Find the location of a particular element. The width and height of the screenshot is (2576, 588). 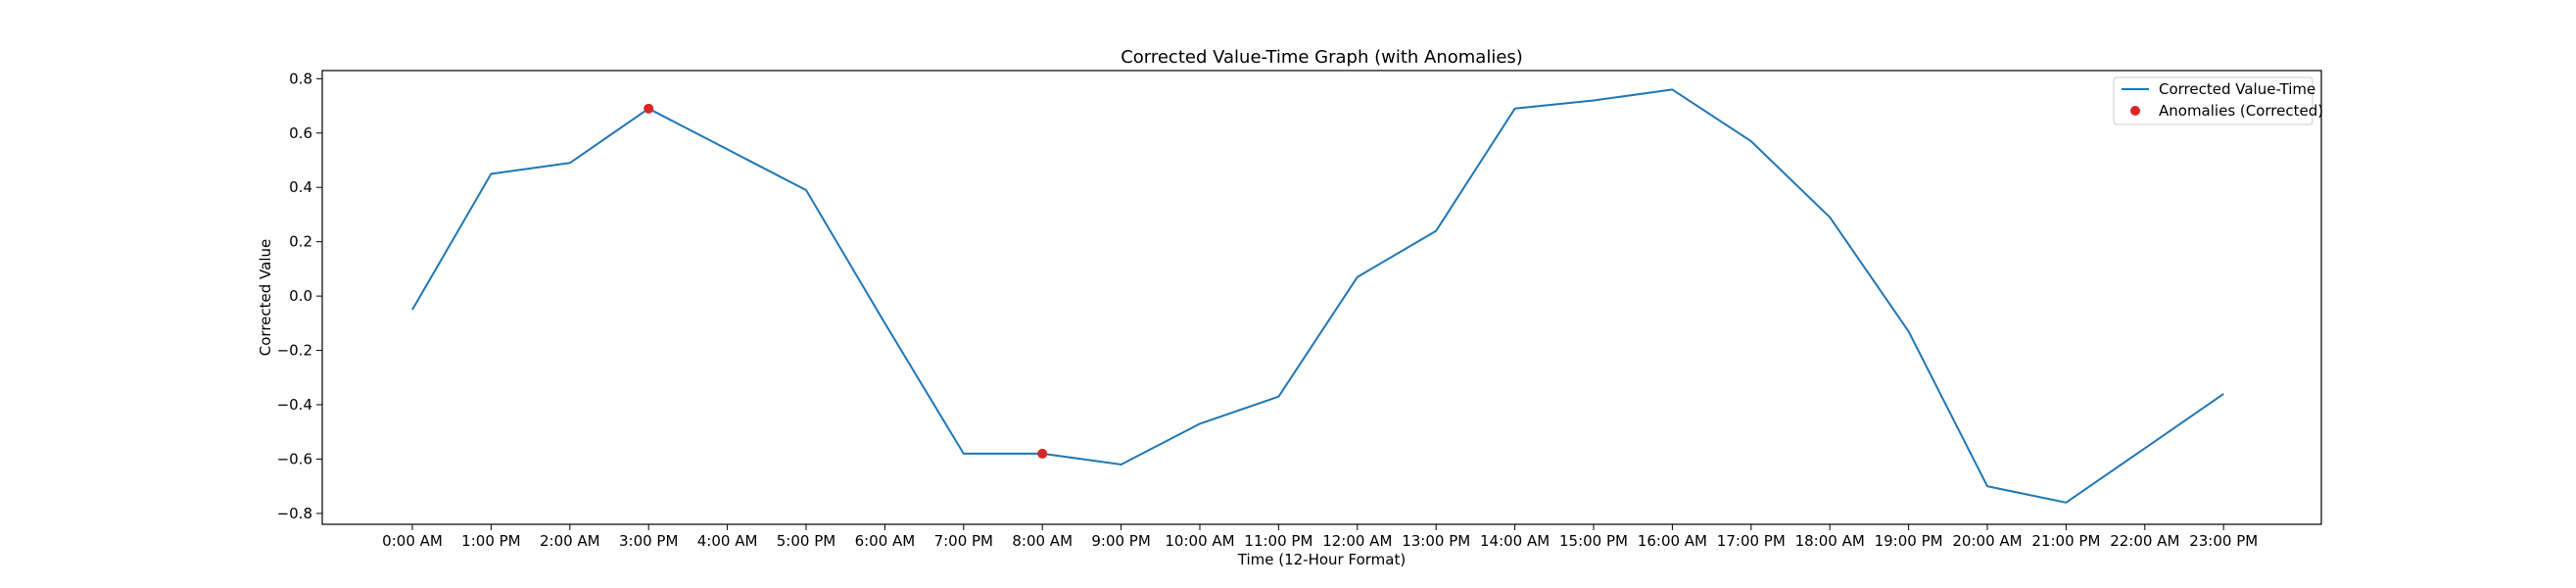

x-tick-label: 21:00 PM is located at coordinates (2065, 541).